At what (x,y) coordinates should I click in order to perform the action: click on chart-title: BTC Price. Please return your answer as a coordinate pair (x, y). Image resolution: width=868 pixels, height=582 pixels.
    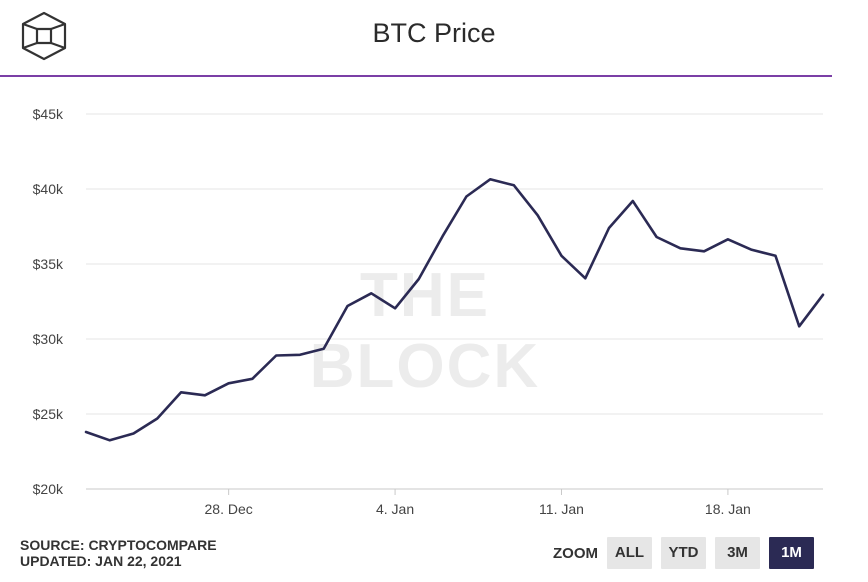
    Looking at the image, I should click on (434, 33).